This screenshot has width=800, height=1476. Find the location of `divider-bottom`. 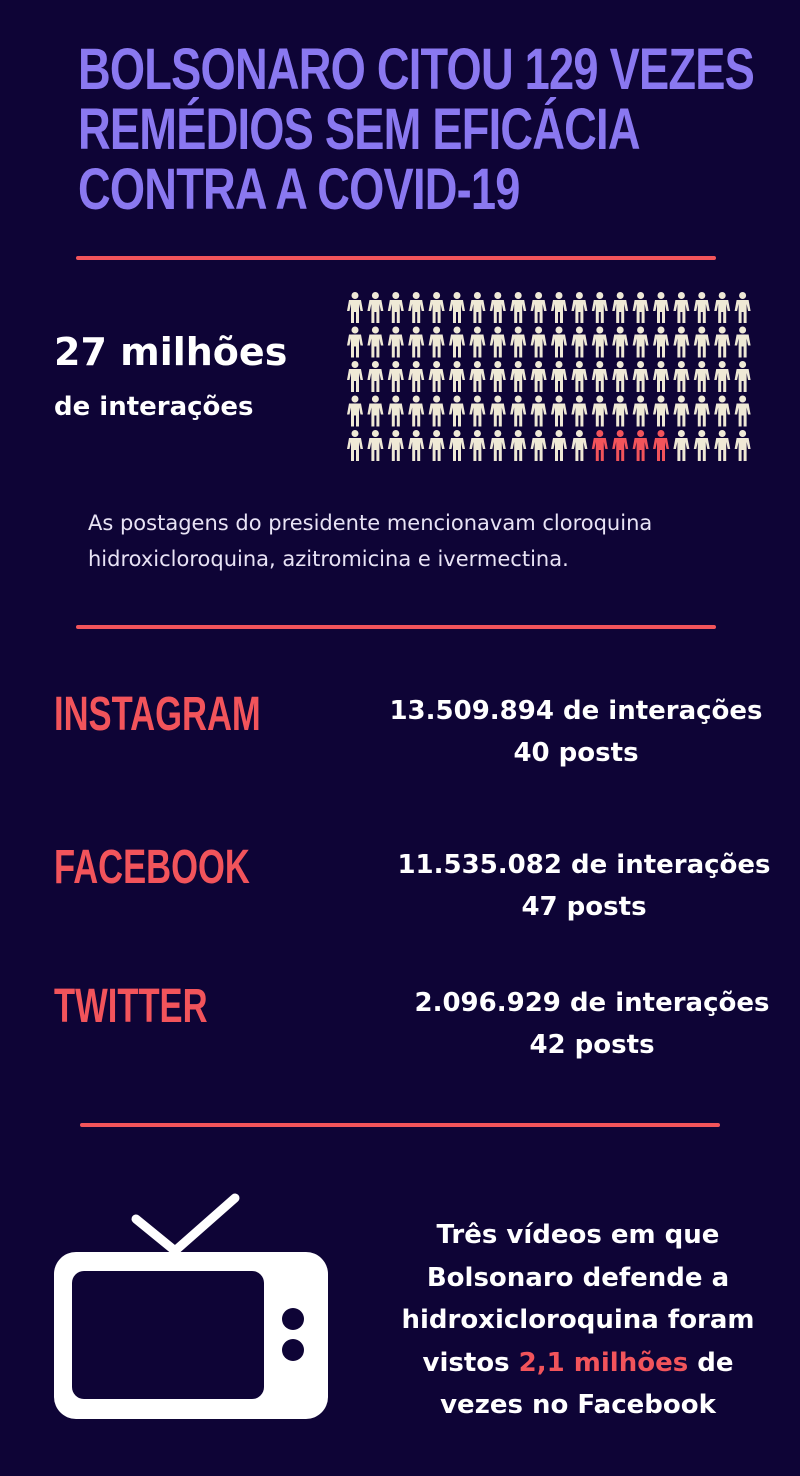

divider-bottom is located at coordinates (400, 1125).